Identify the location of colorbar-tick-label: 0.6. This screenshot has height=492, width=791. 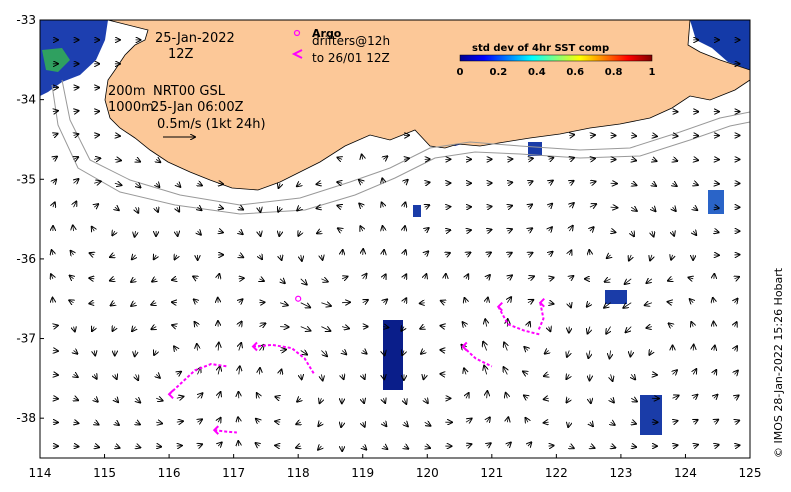
(575, 72).